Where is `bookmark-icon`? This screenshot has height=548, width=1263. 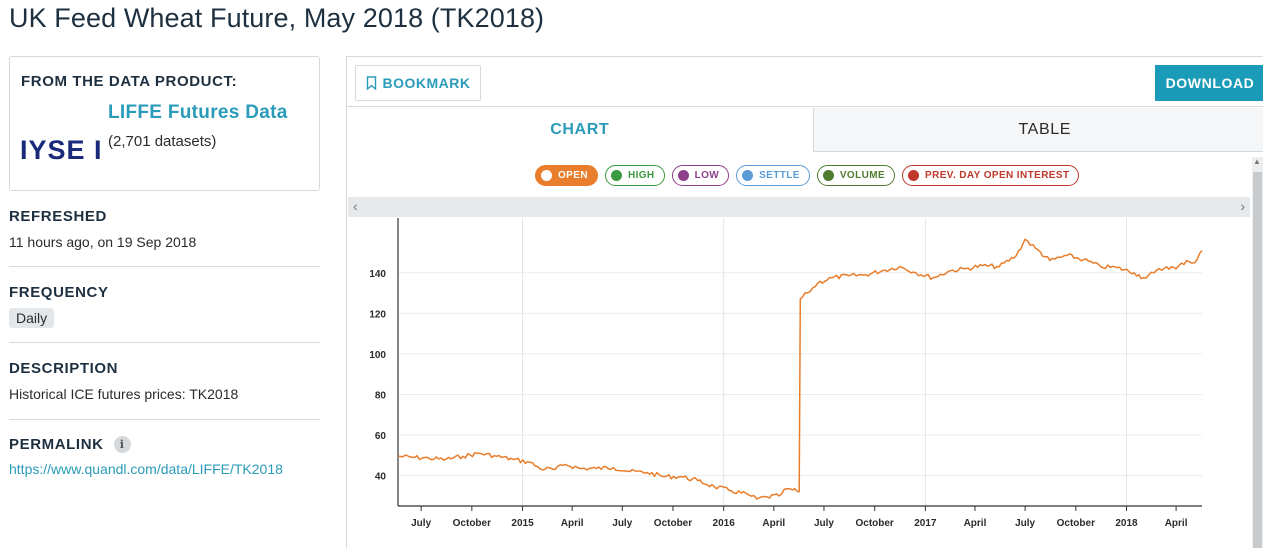
bookmark-icon is located at coordinates (371, 83).